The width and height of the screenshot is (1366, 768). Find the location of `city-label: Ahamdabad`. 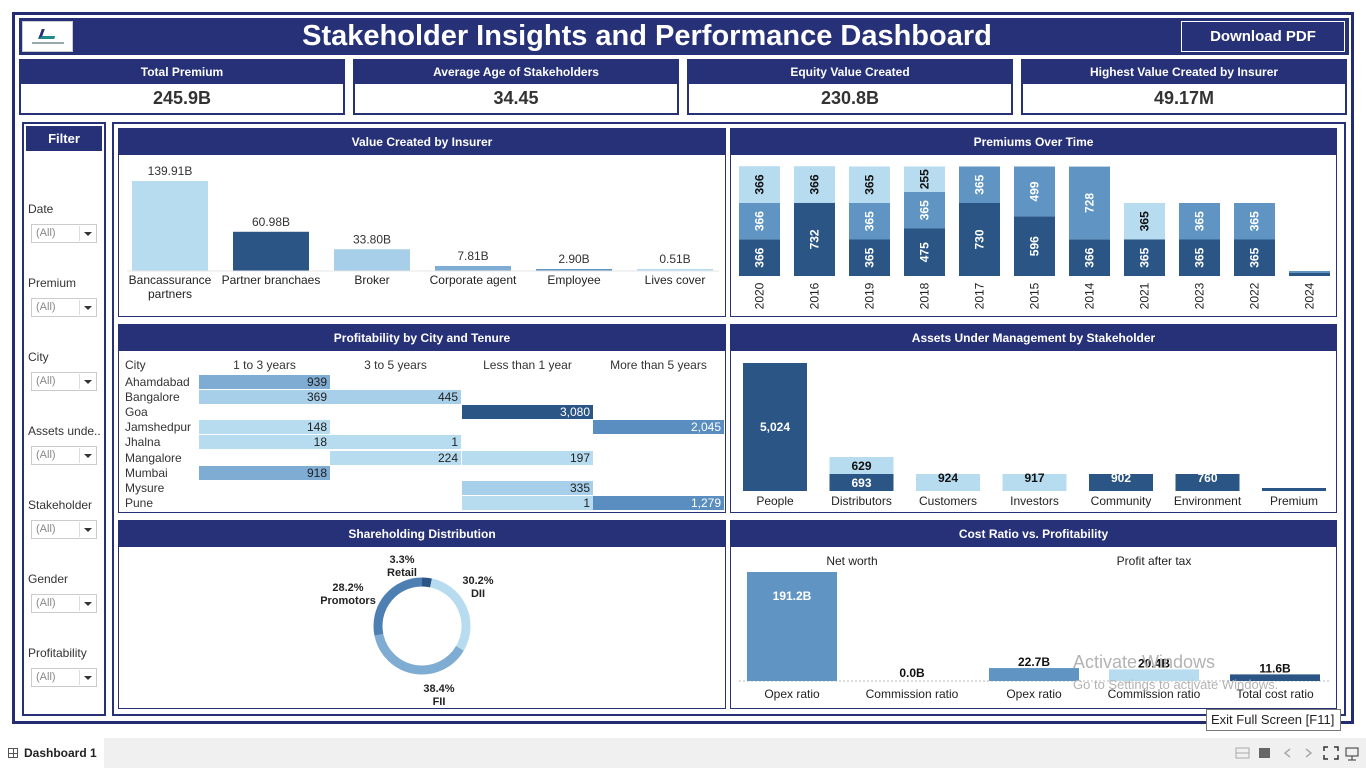

city-label: Ahamdabad is located at coordinates (157, 382).